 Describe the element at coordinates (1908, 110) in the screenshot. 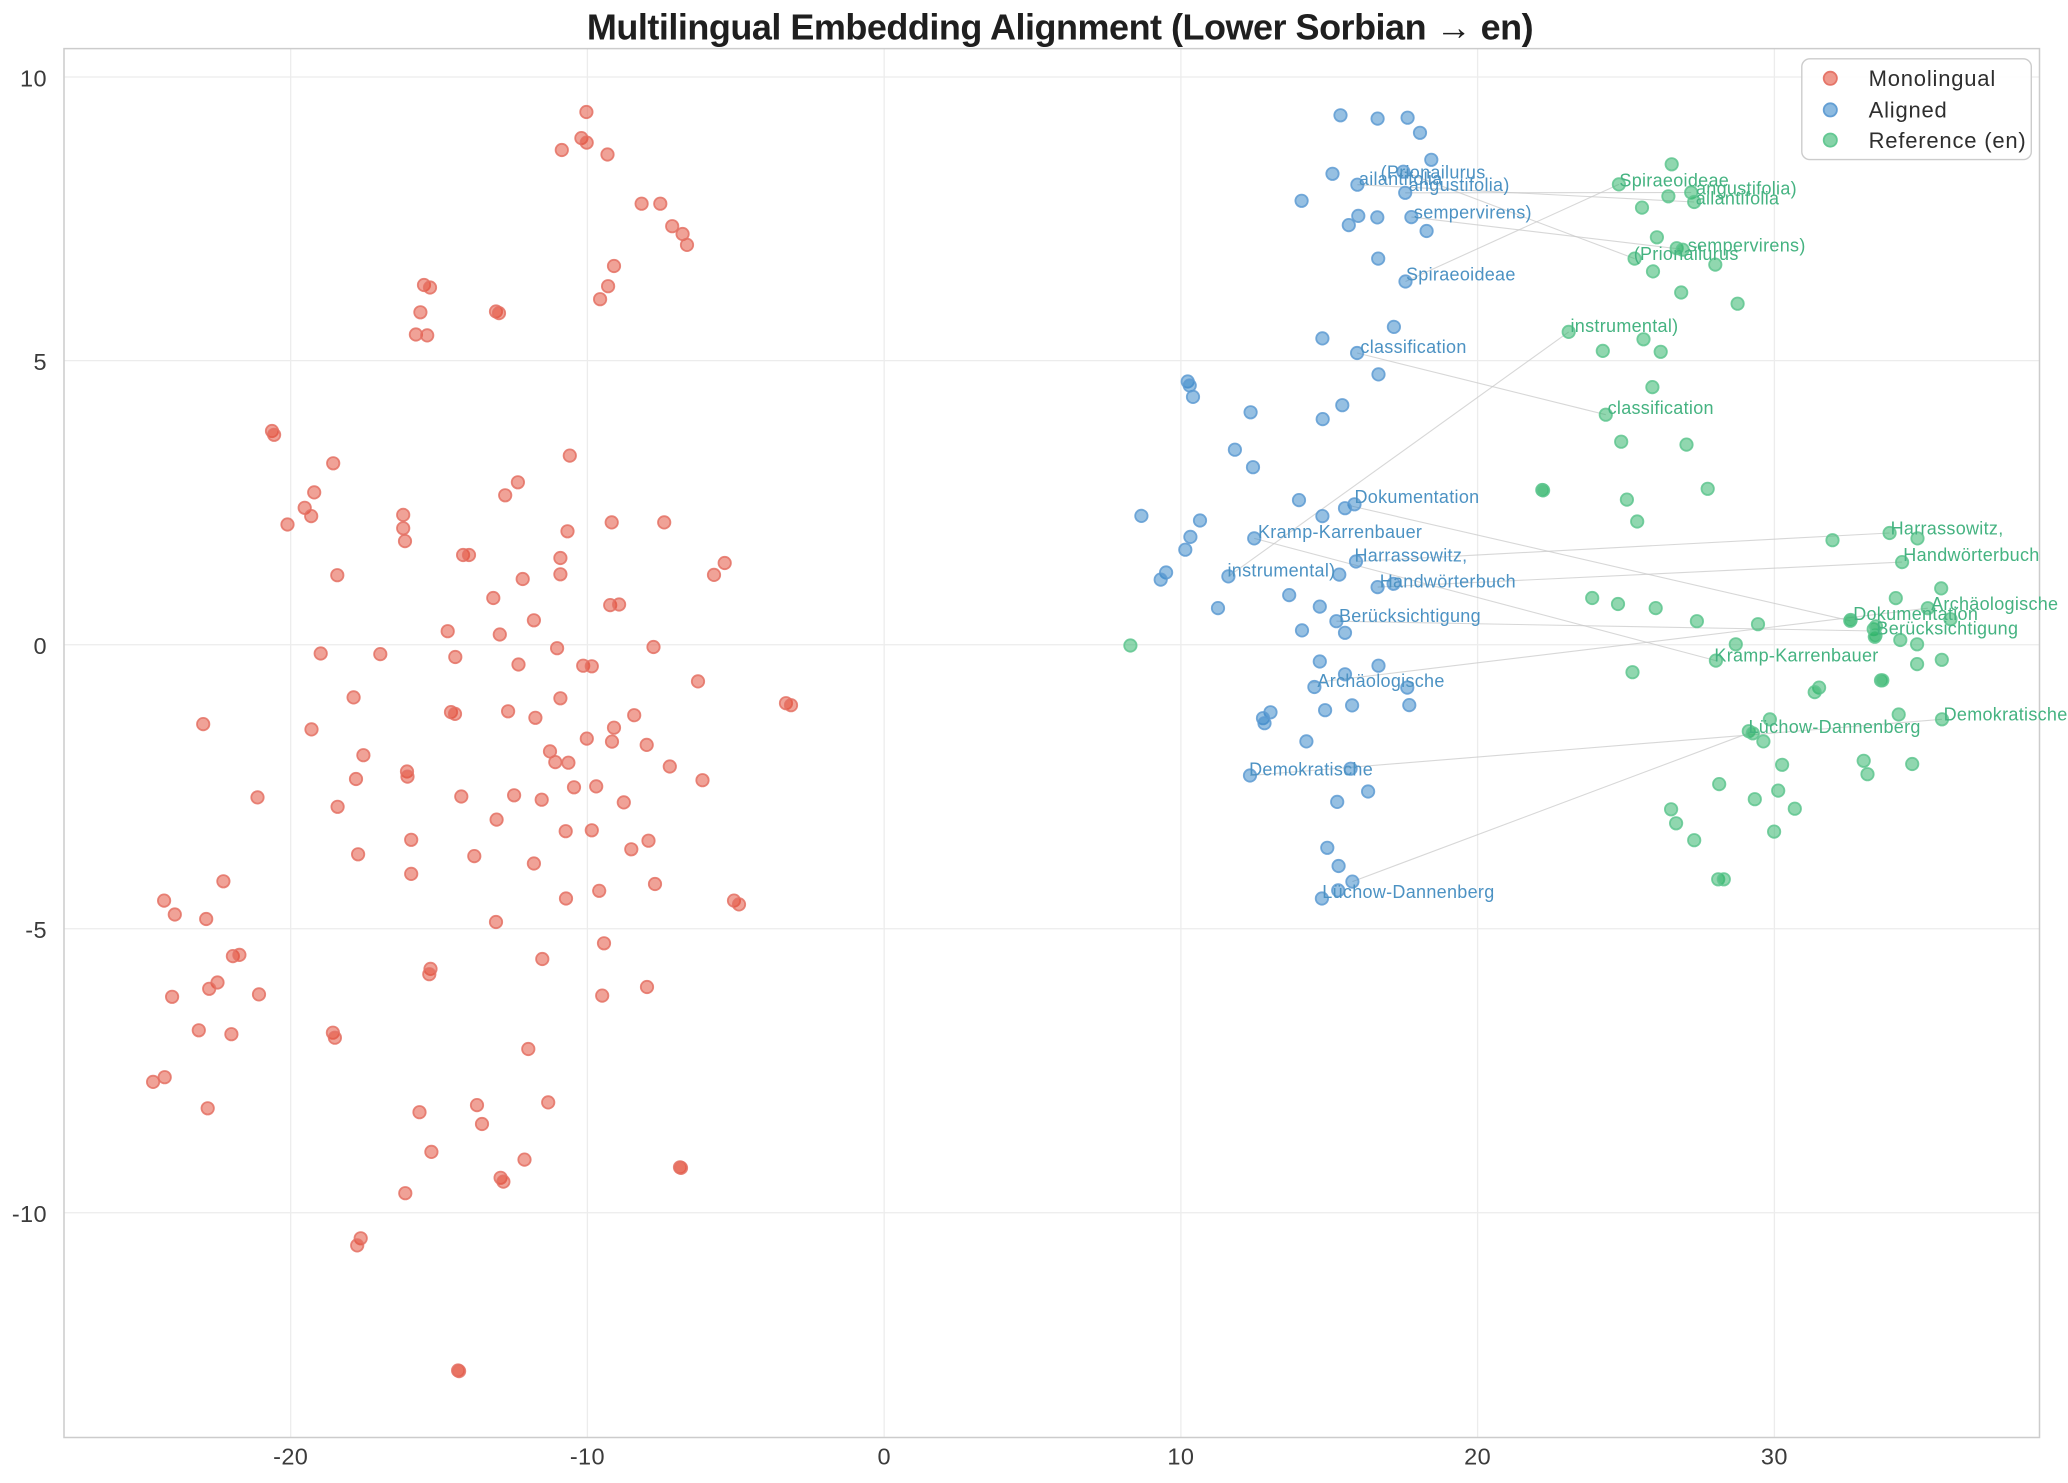

I see `svg-text: Aligned` at that location.